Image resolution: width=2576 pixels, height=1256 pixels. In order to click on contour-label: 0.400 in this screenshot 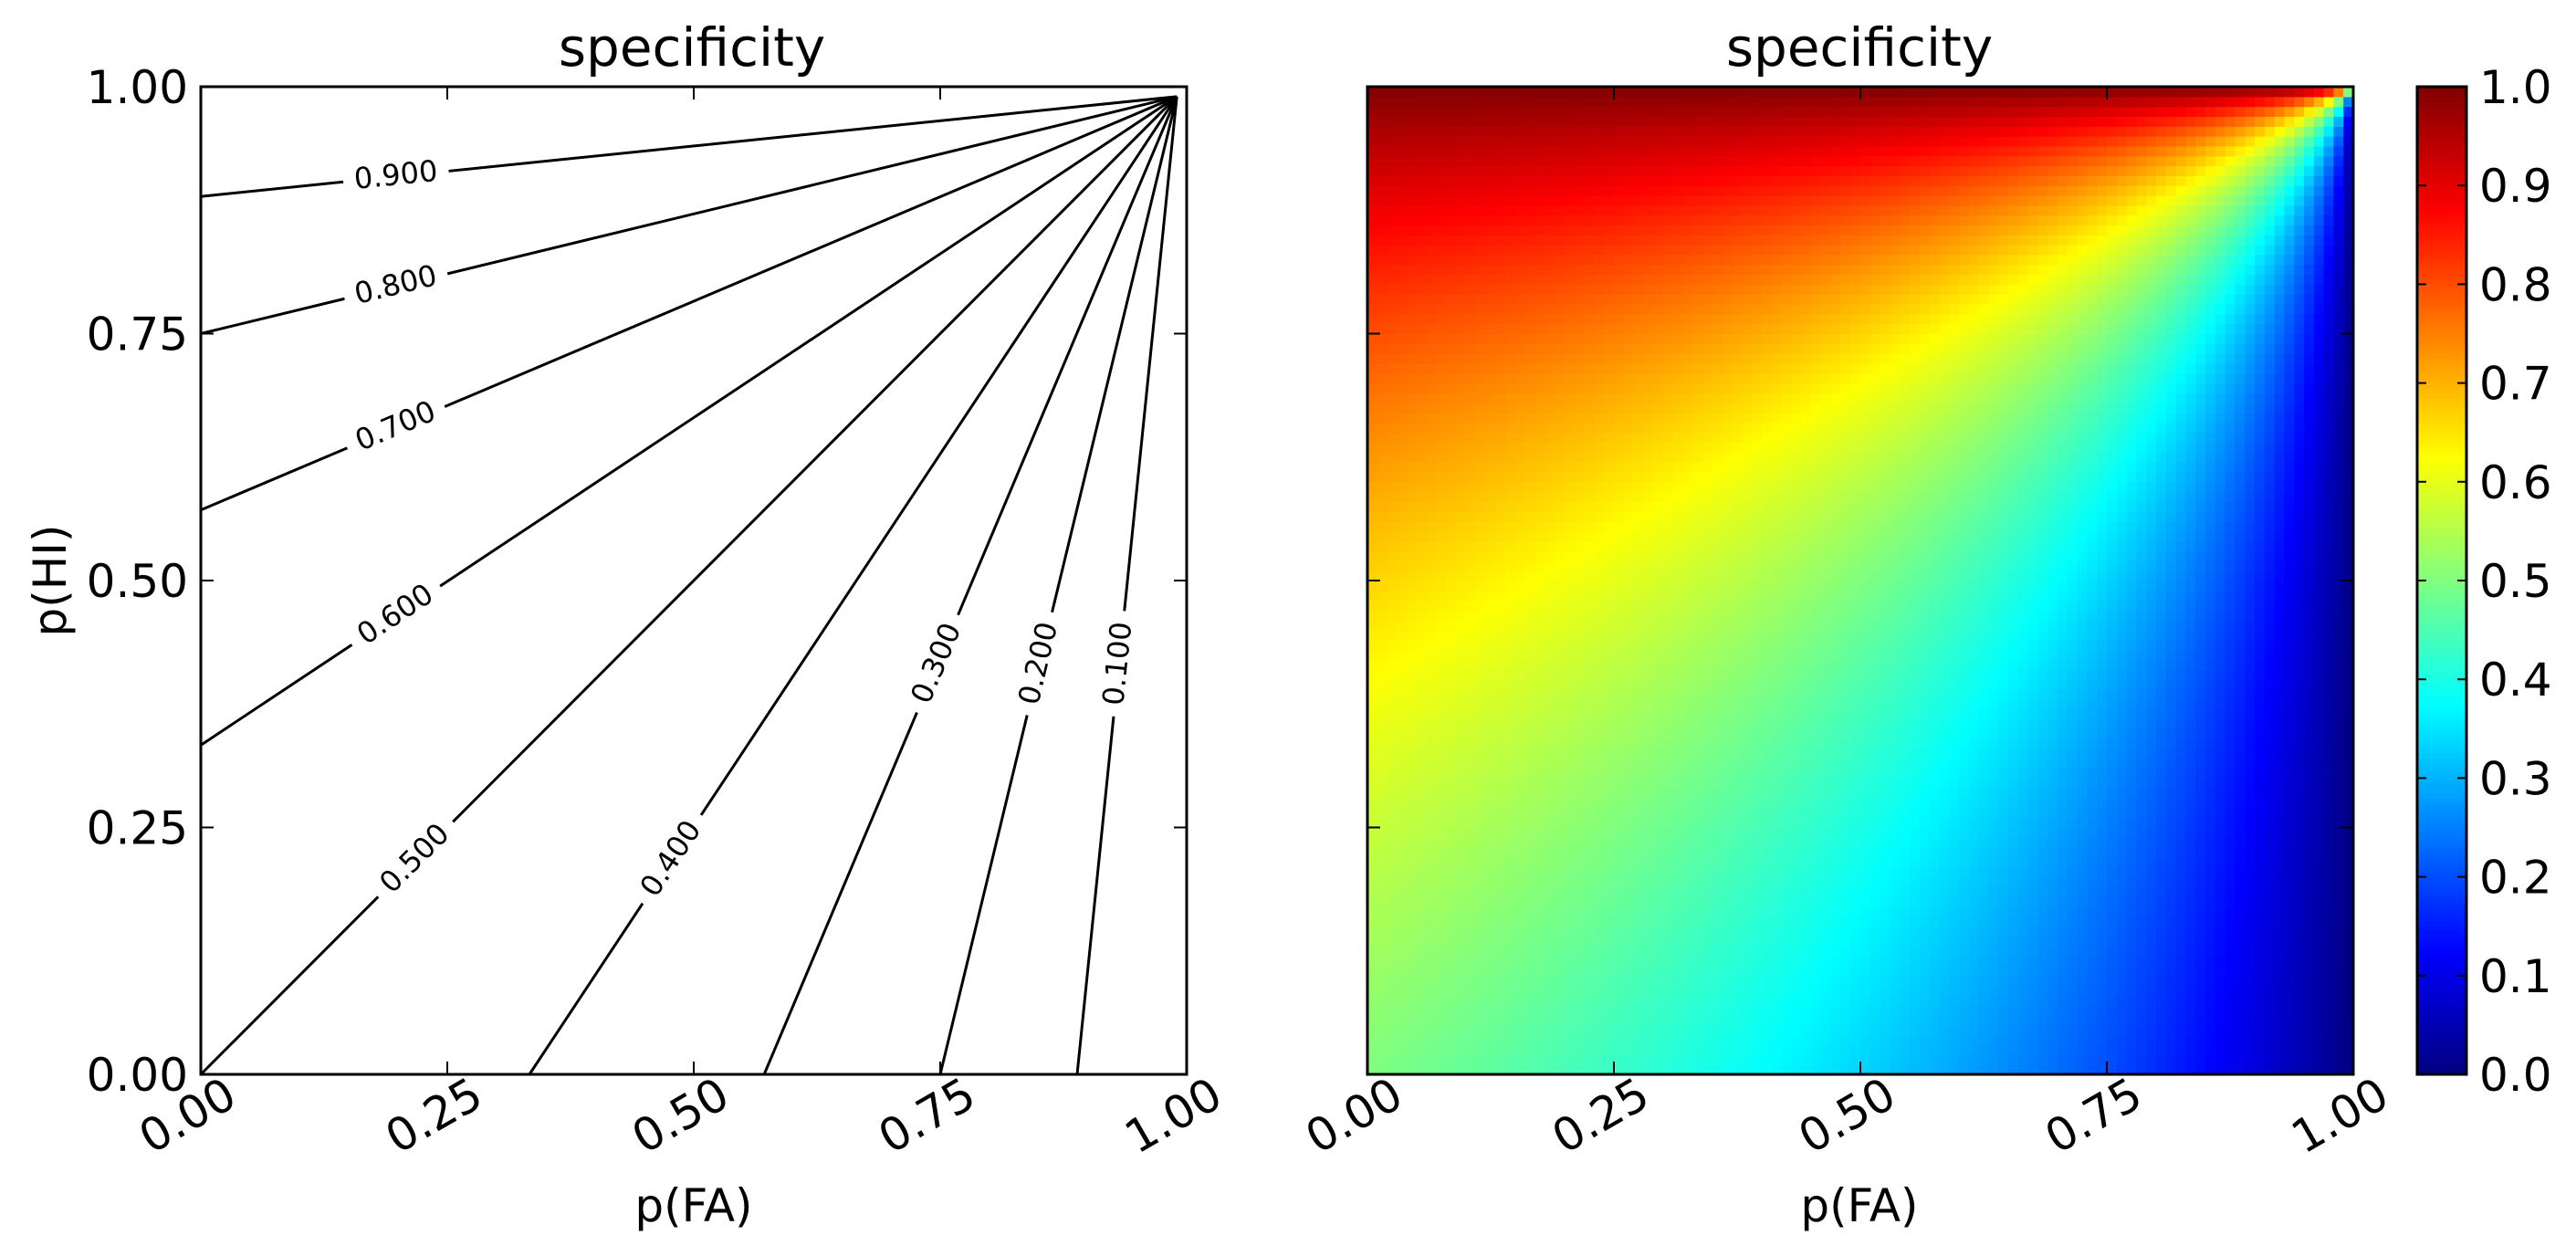, I will do `click(670, 858)`.